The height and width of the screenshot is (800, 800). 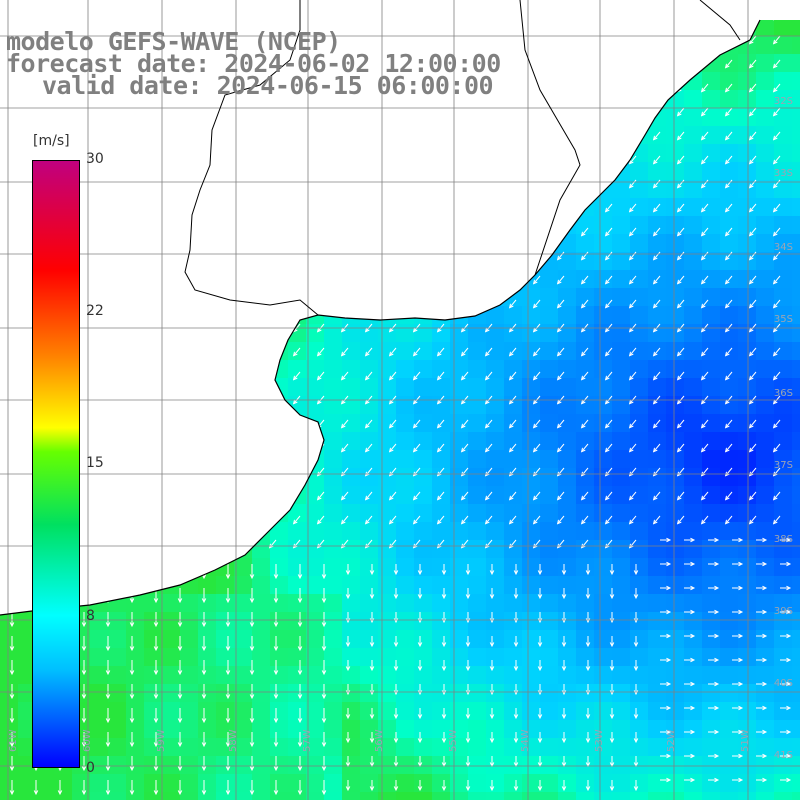 What do you see at coordinates (90, 768) in the screenshot?
I see `colorbar-tick: 0` at bounding box center [90, 768].